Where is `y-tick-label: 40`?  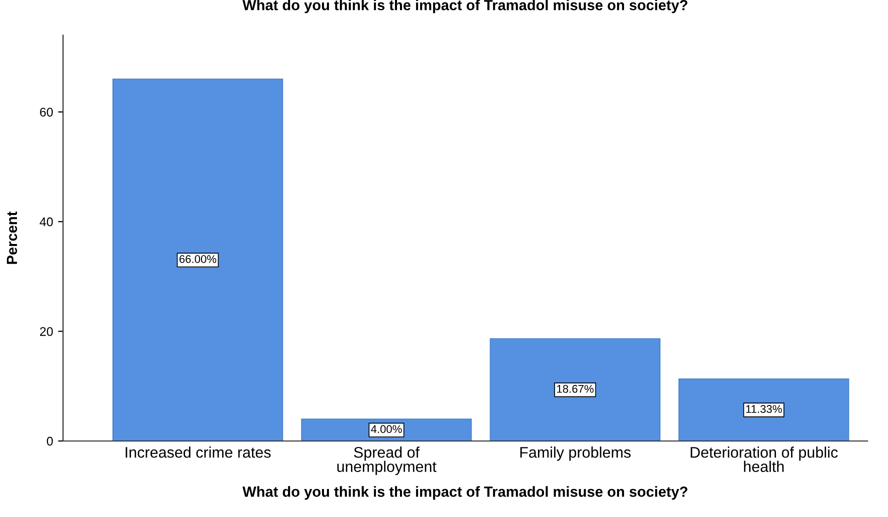 y-tick-label: 40 is located at coordinates (46, 221).